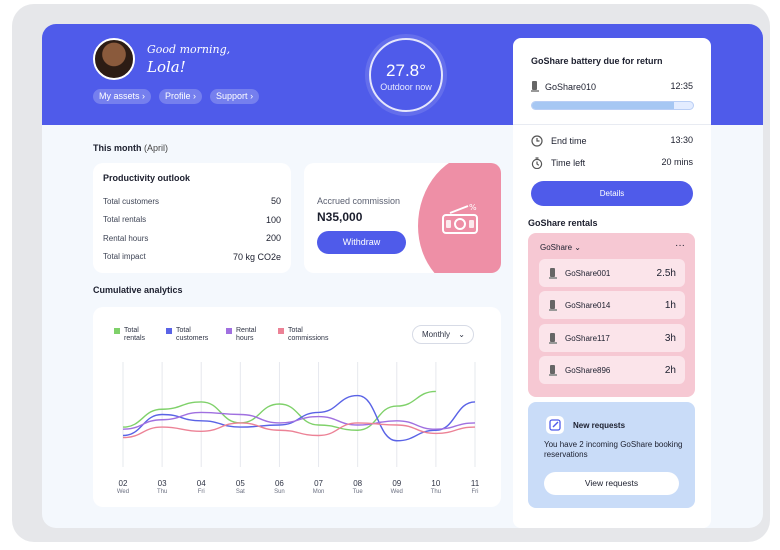 This screenshot has width=780, height=550. What do you see at coordinates (612, 141) in the screenshot?
I see `end-time-row: End time 13:30` at bounding box center [612, 141].